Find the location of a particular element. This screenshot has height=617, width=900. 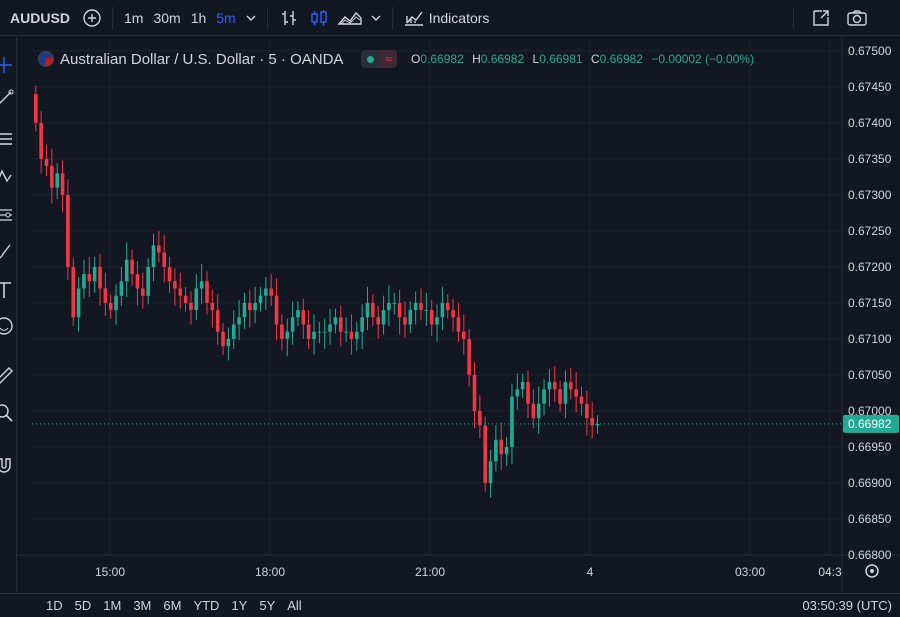

compare-add-button is located at coordinates (92, 18).